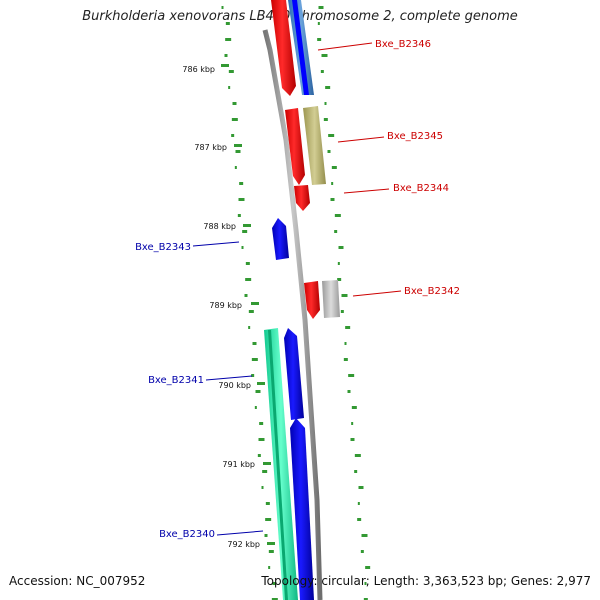  What do you see at coordinates (312, 300) in the screenshot?
I see `gene-bxe-b2342-cds` at bounding box center [312, 300].